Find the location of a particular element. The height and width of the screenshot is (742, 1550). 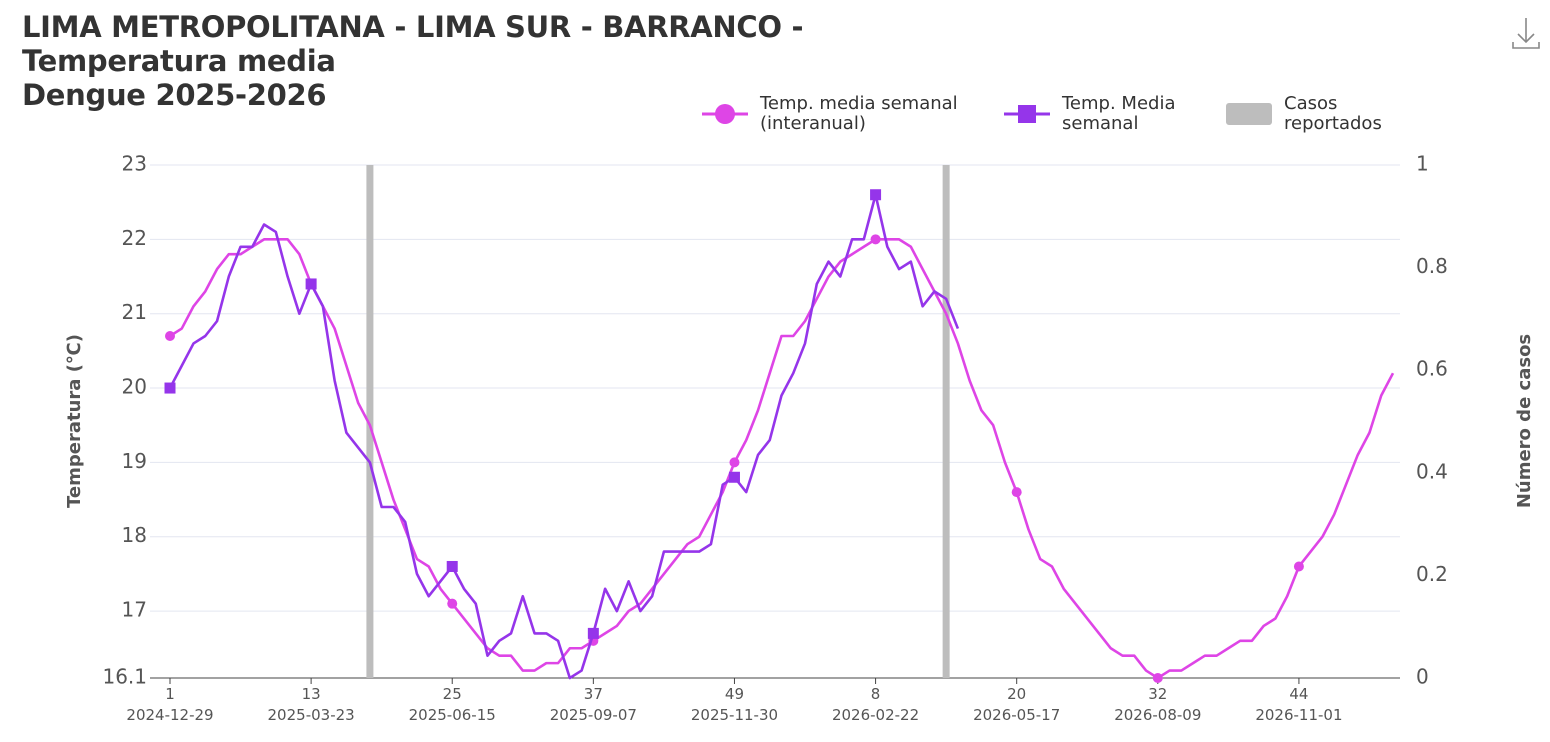

y2-tick-label: 0.8 is located at coordinates (1432, 266).